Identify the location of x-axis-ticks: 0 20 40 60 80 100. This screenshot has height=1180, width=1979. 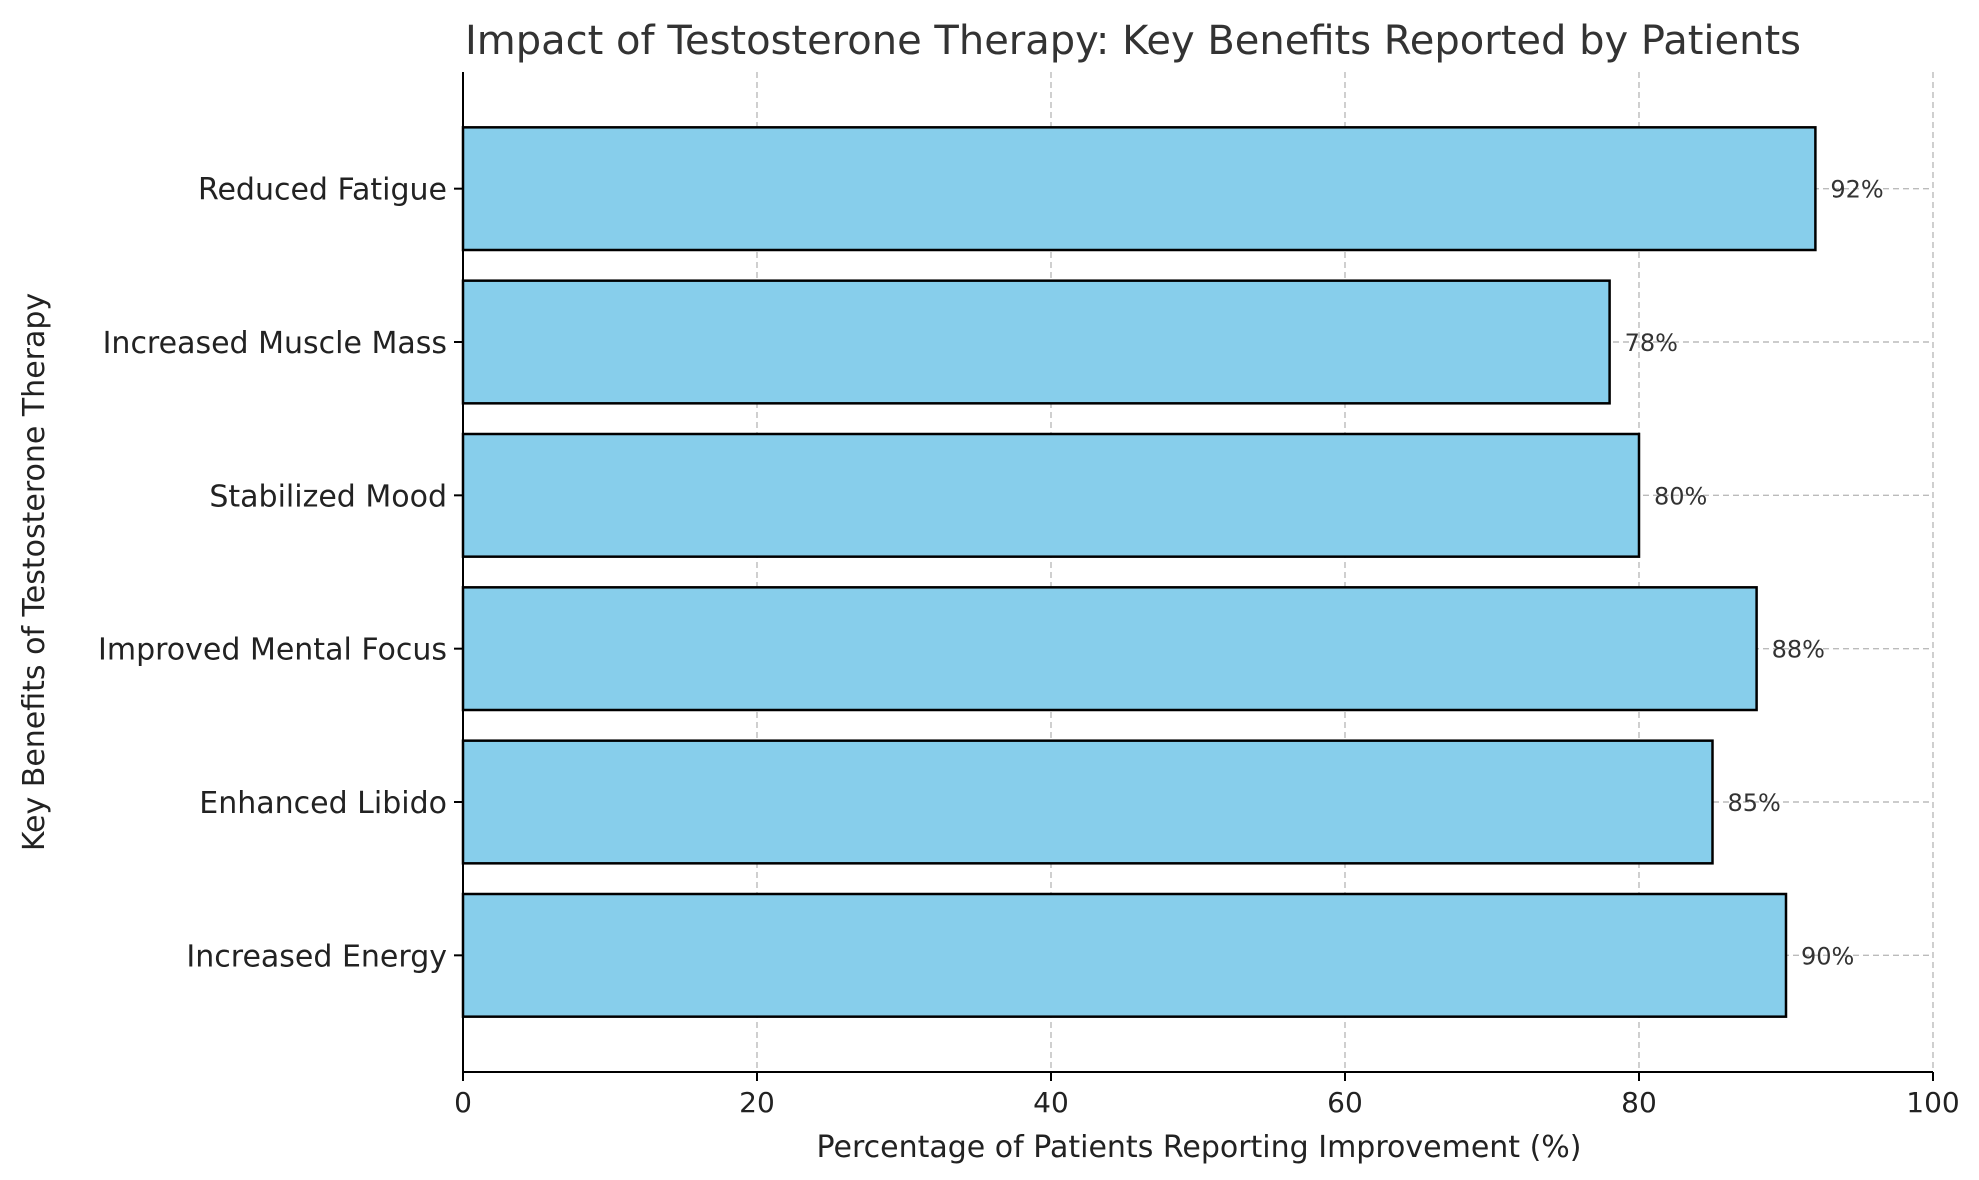
(1207, 1095).